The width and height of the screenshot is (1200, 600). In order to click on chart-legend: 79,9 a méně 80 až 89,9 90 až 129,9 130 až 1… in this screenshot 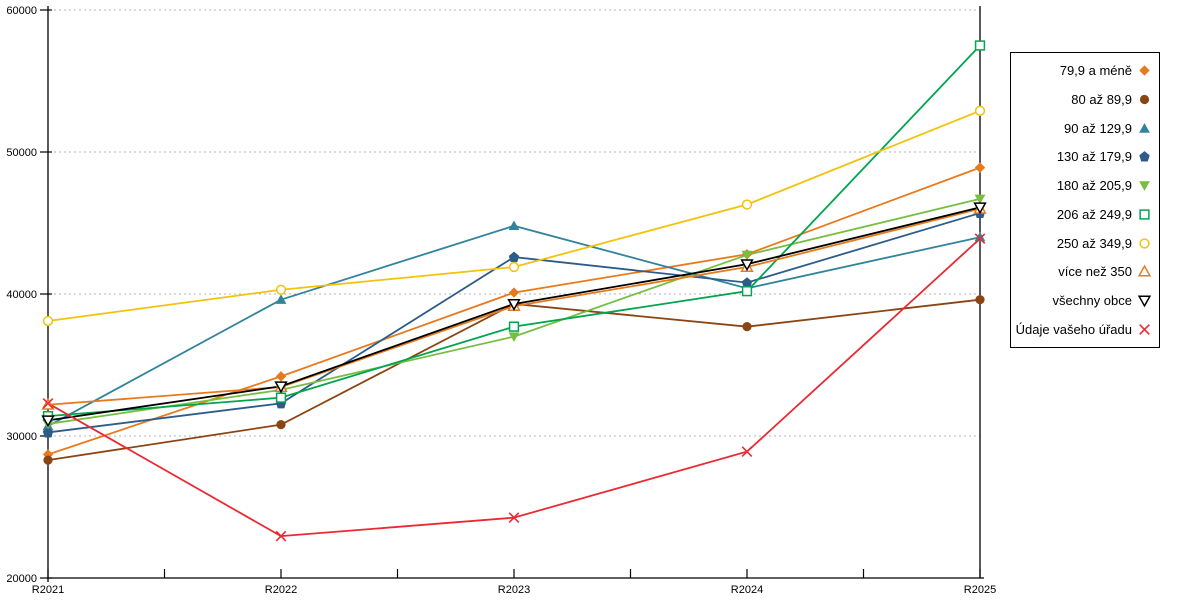, I will do `click(1085, 200)`.